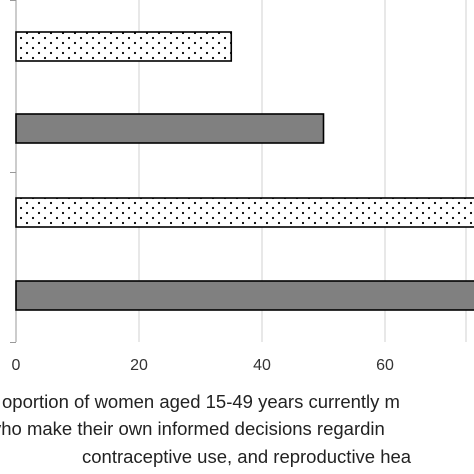 Image resolution: width=474 pixels, height=474 pixels. What do you see at coordinates (203, 365) in the screenshot?
I see `x-tick-labels: 0 20 40 60` at bounding box center [203, 365].